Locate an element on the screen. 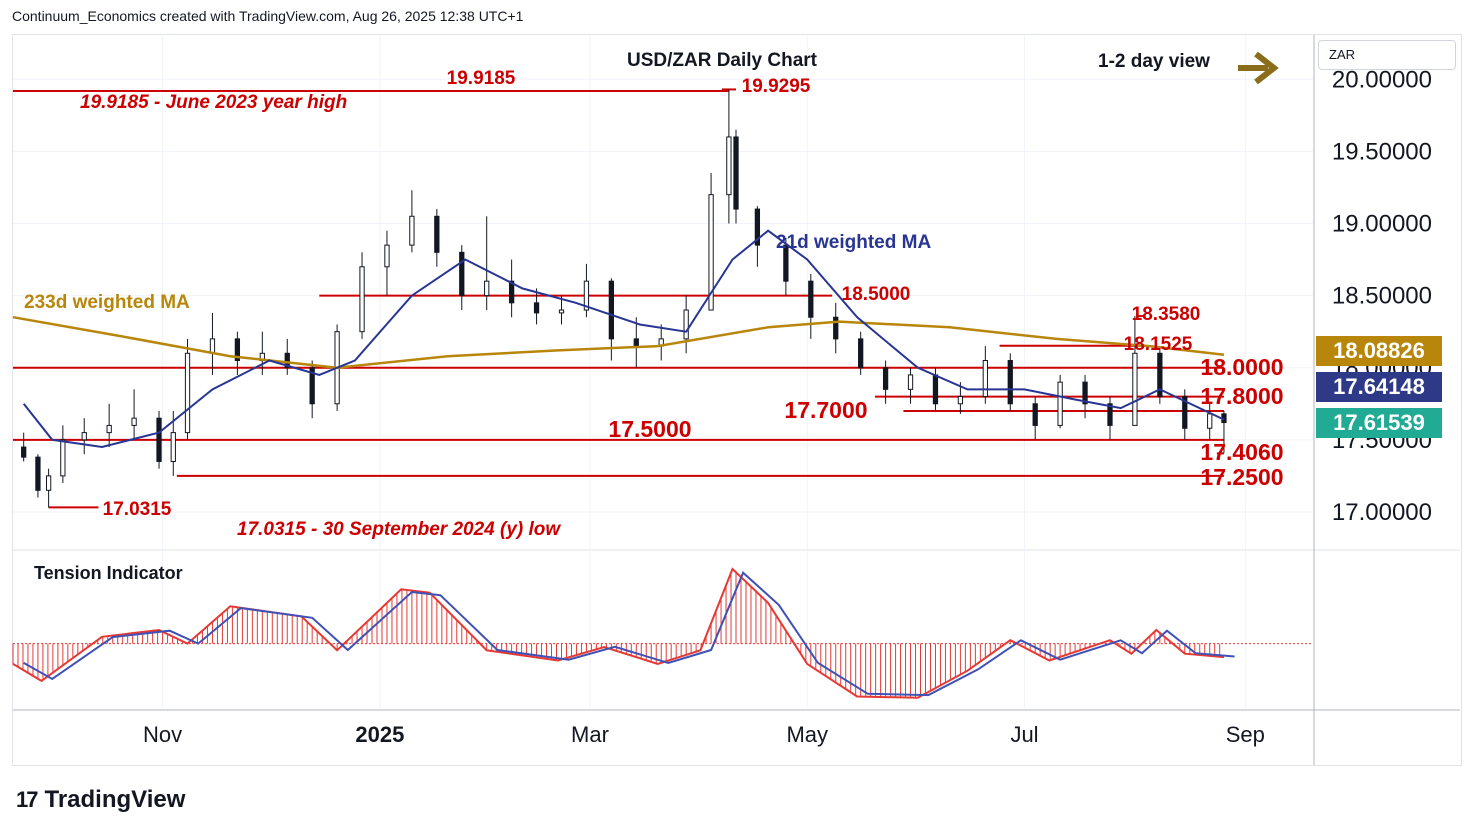 This screenshot has width=1474, height=840. level-label: 18.1525 is located at coordinates (1158, 344).